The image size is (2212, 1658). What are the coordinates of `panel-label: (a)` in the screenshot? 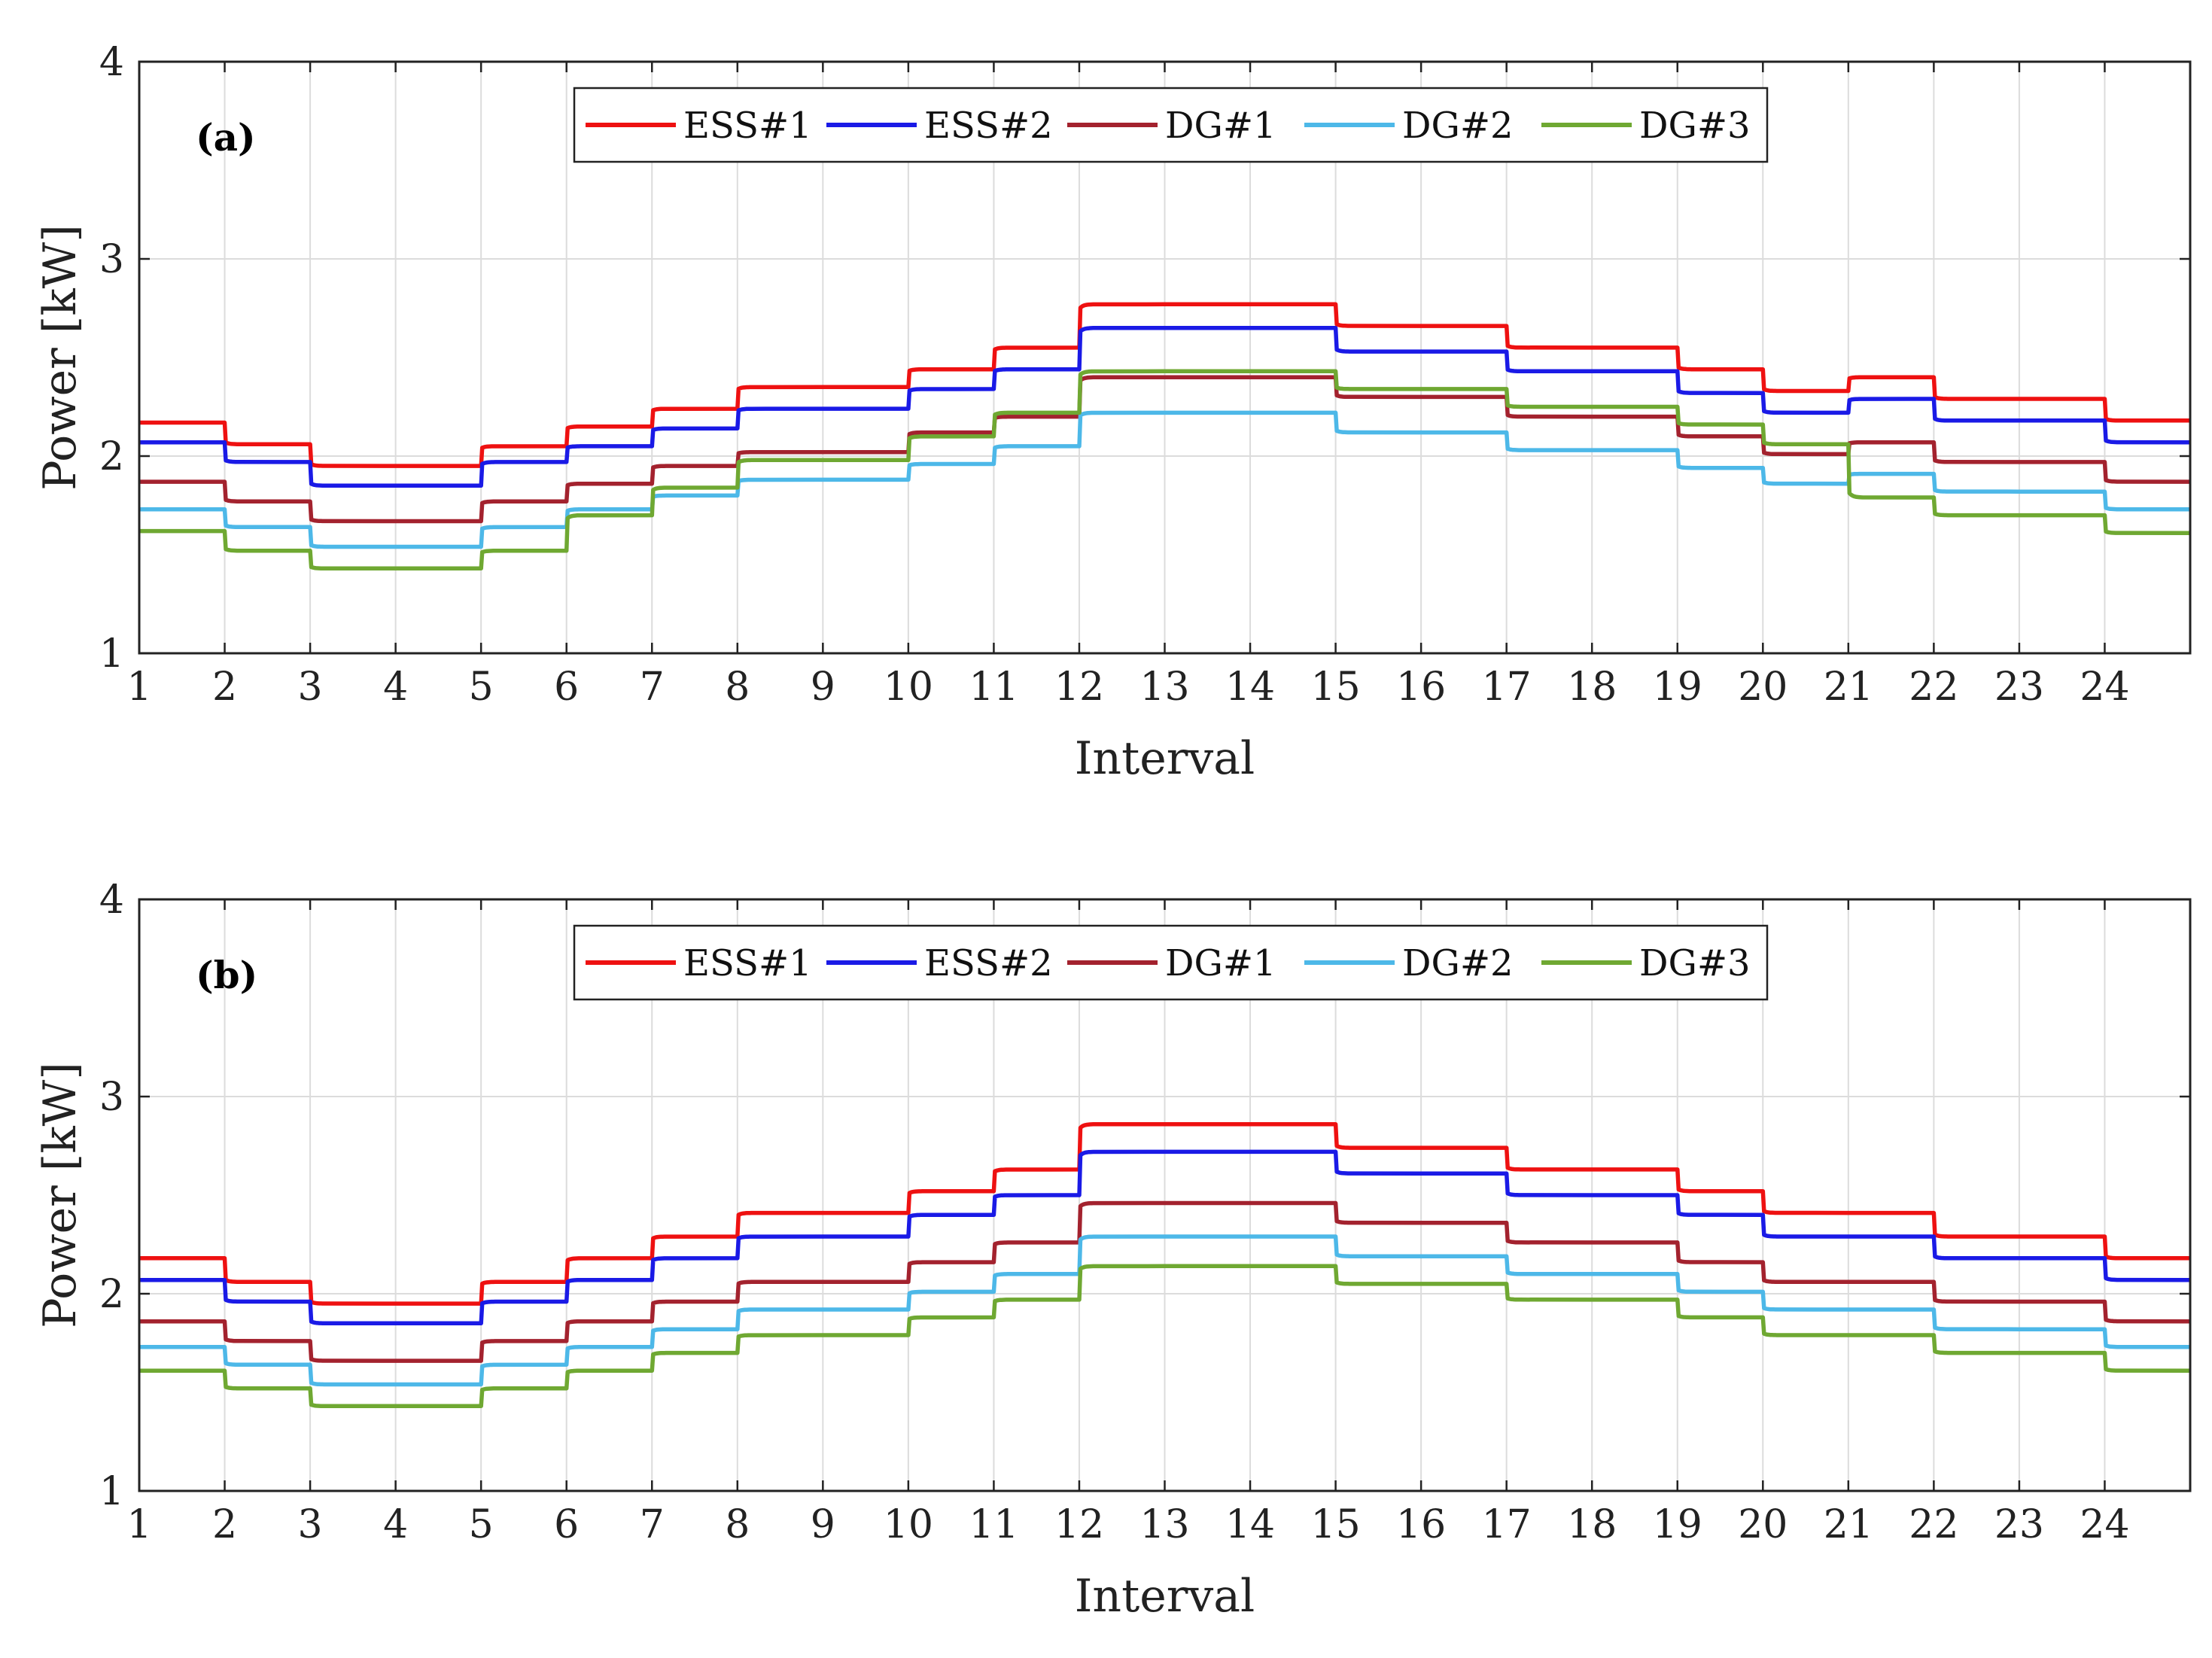 It's located at (226, 137).